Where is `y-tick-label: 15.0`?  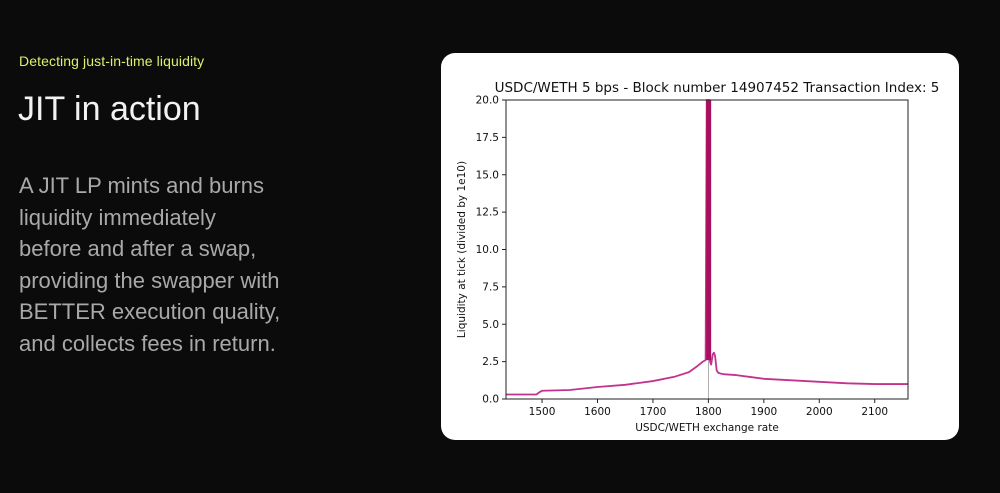 y-tick-label: 15.0 is located at coordinates (487, 175).